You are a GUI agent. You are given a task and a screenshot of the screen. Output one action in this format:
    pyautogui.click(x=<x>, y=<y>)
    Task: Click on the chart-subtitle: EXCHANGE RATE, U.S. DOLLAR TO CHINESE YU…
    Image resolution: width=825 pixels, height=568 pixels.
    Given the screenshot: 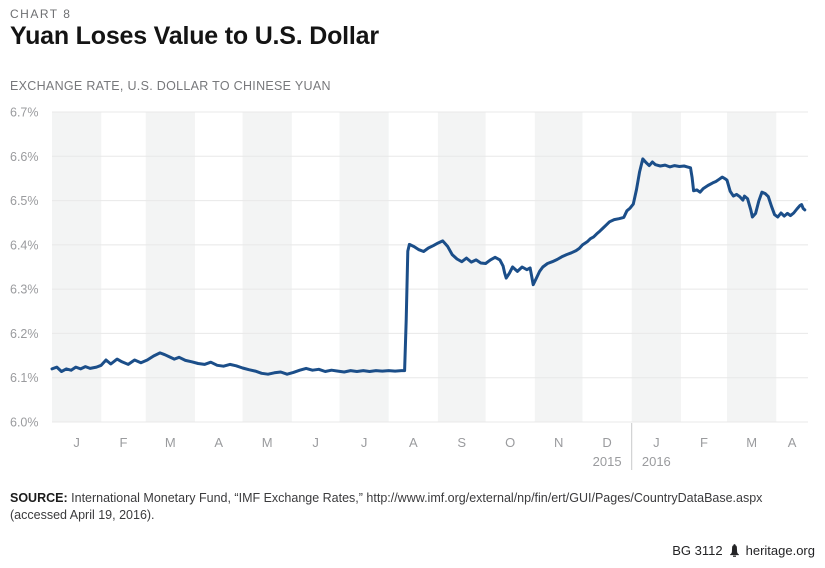 What is the action you would take?
    pyautogui.click(x=170, y=86)
    